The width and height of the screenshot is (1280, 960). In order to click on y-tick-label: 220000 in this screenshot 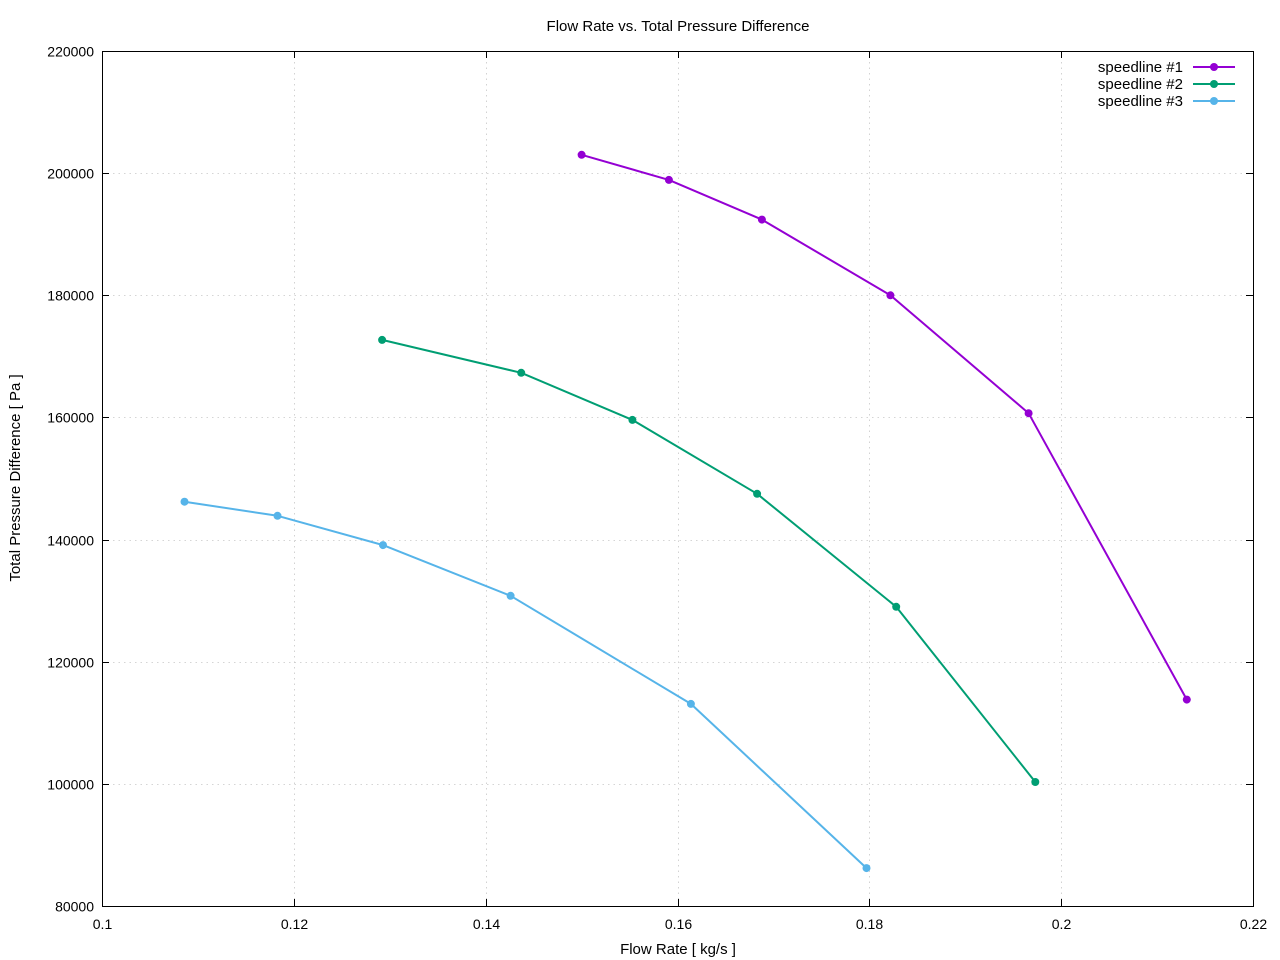, I will do `click(70, 52)`.